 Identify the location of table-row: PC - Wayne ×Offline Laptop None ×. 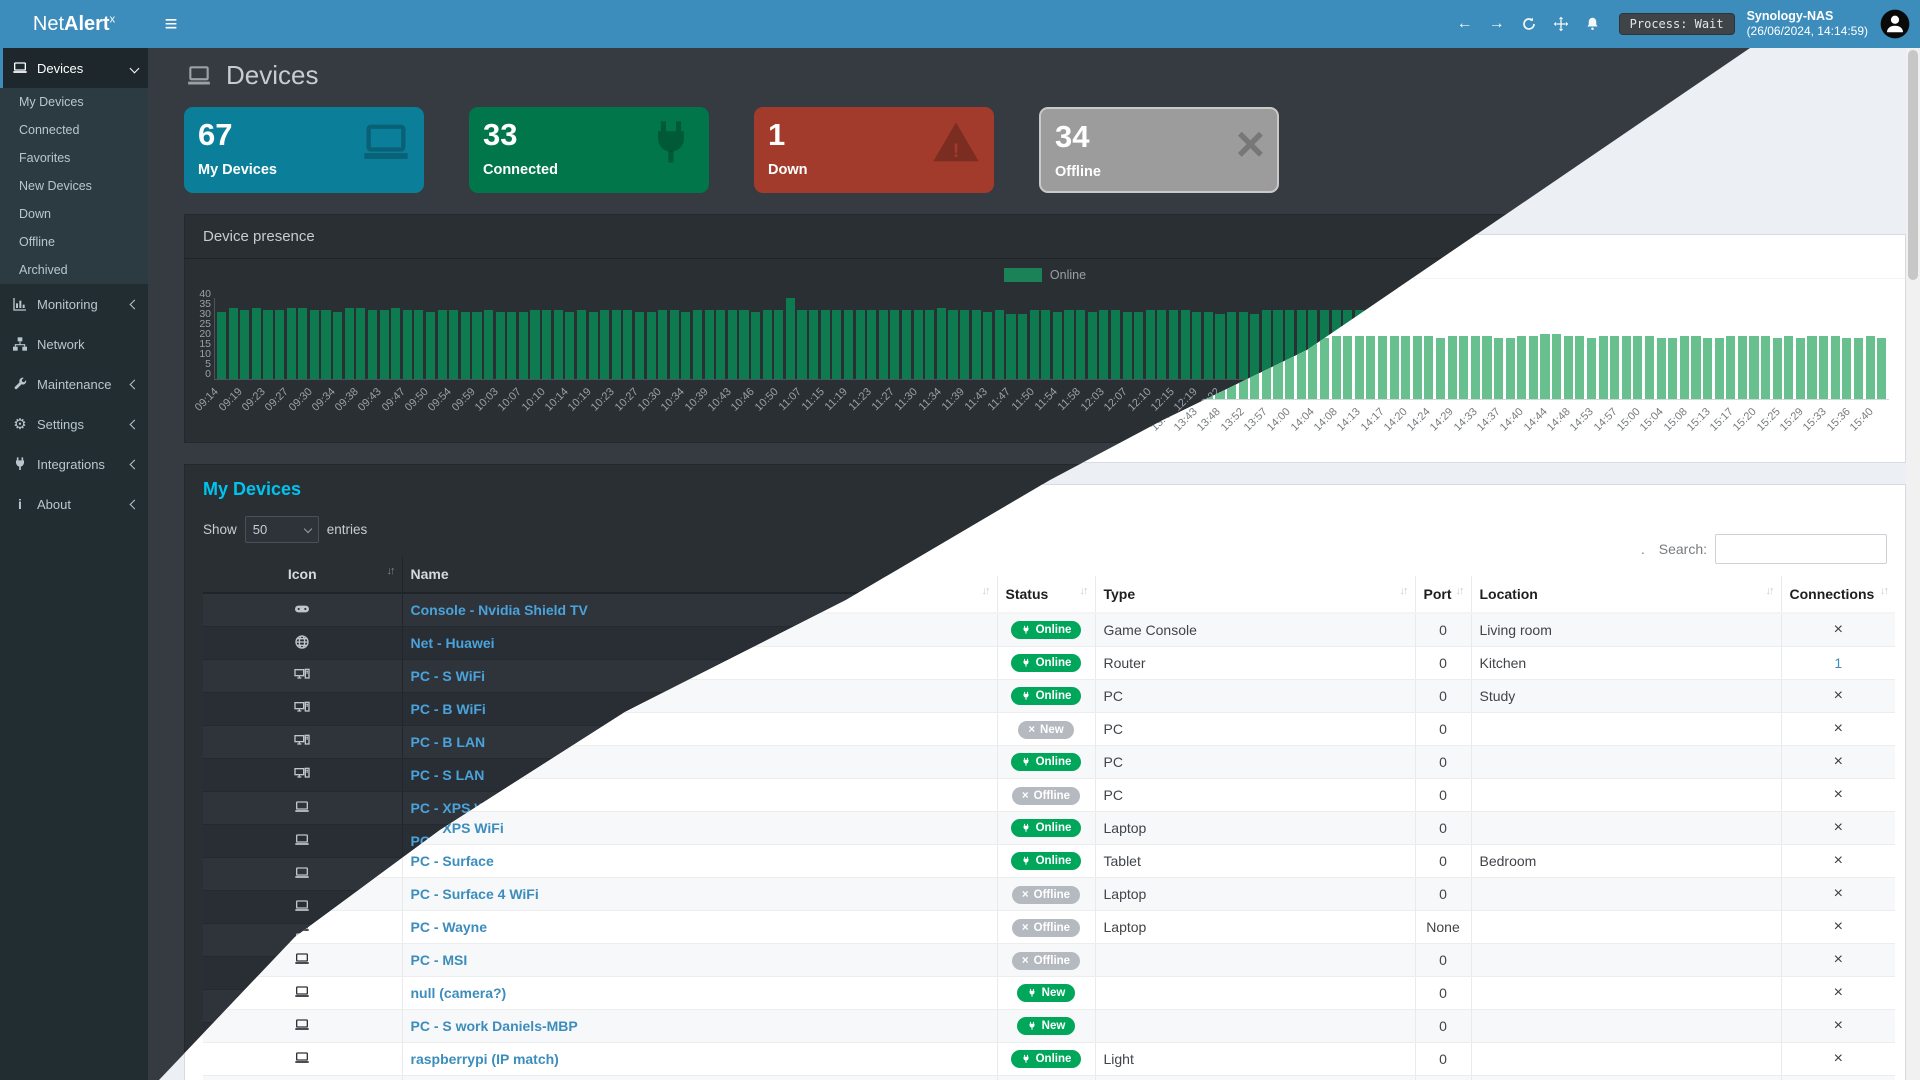
(1049, 927).